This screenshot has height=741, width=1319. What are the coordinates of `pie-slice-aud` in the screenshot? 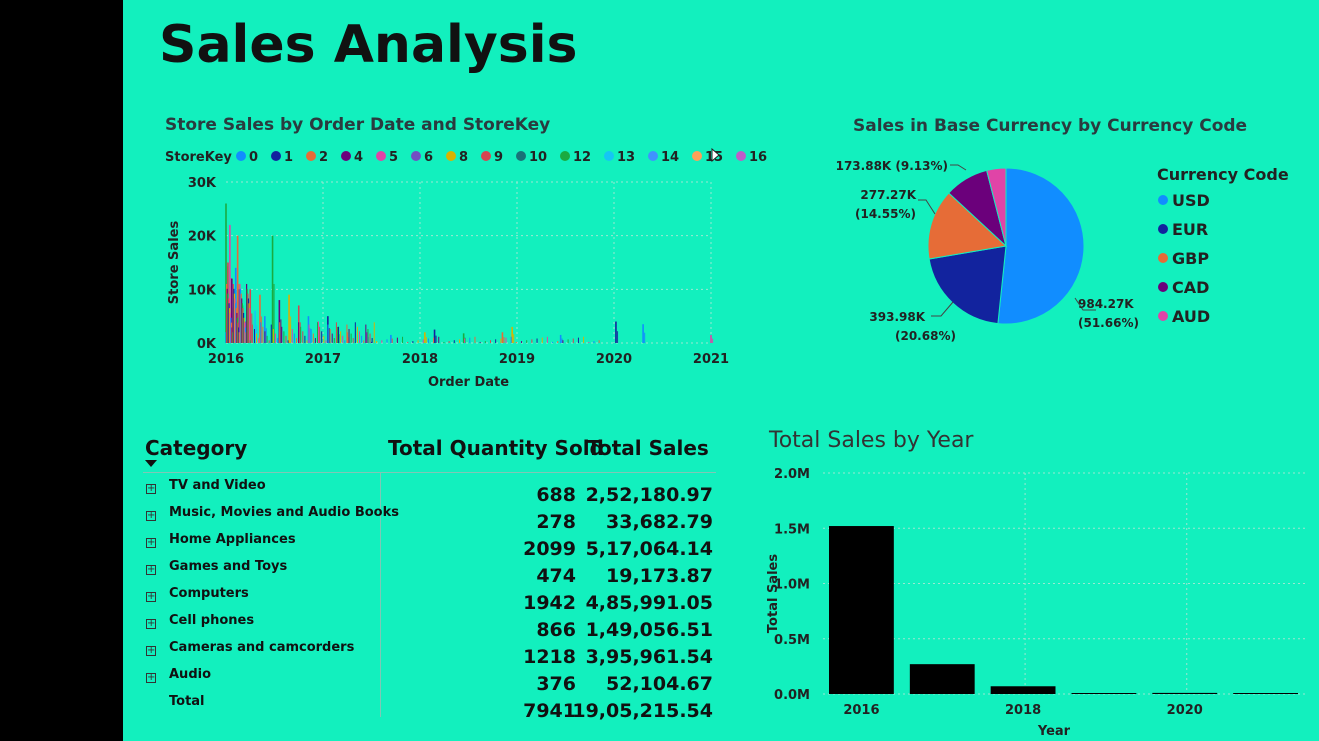 It's located at (996, 207).